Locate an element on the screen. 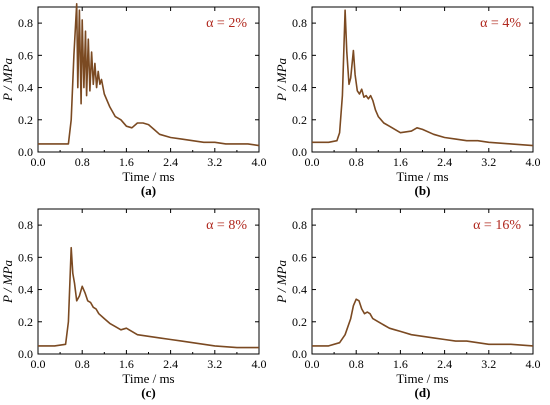  panel-d-xtick-label: 1.6 is located at coordinates (400, 364).